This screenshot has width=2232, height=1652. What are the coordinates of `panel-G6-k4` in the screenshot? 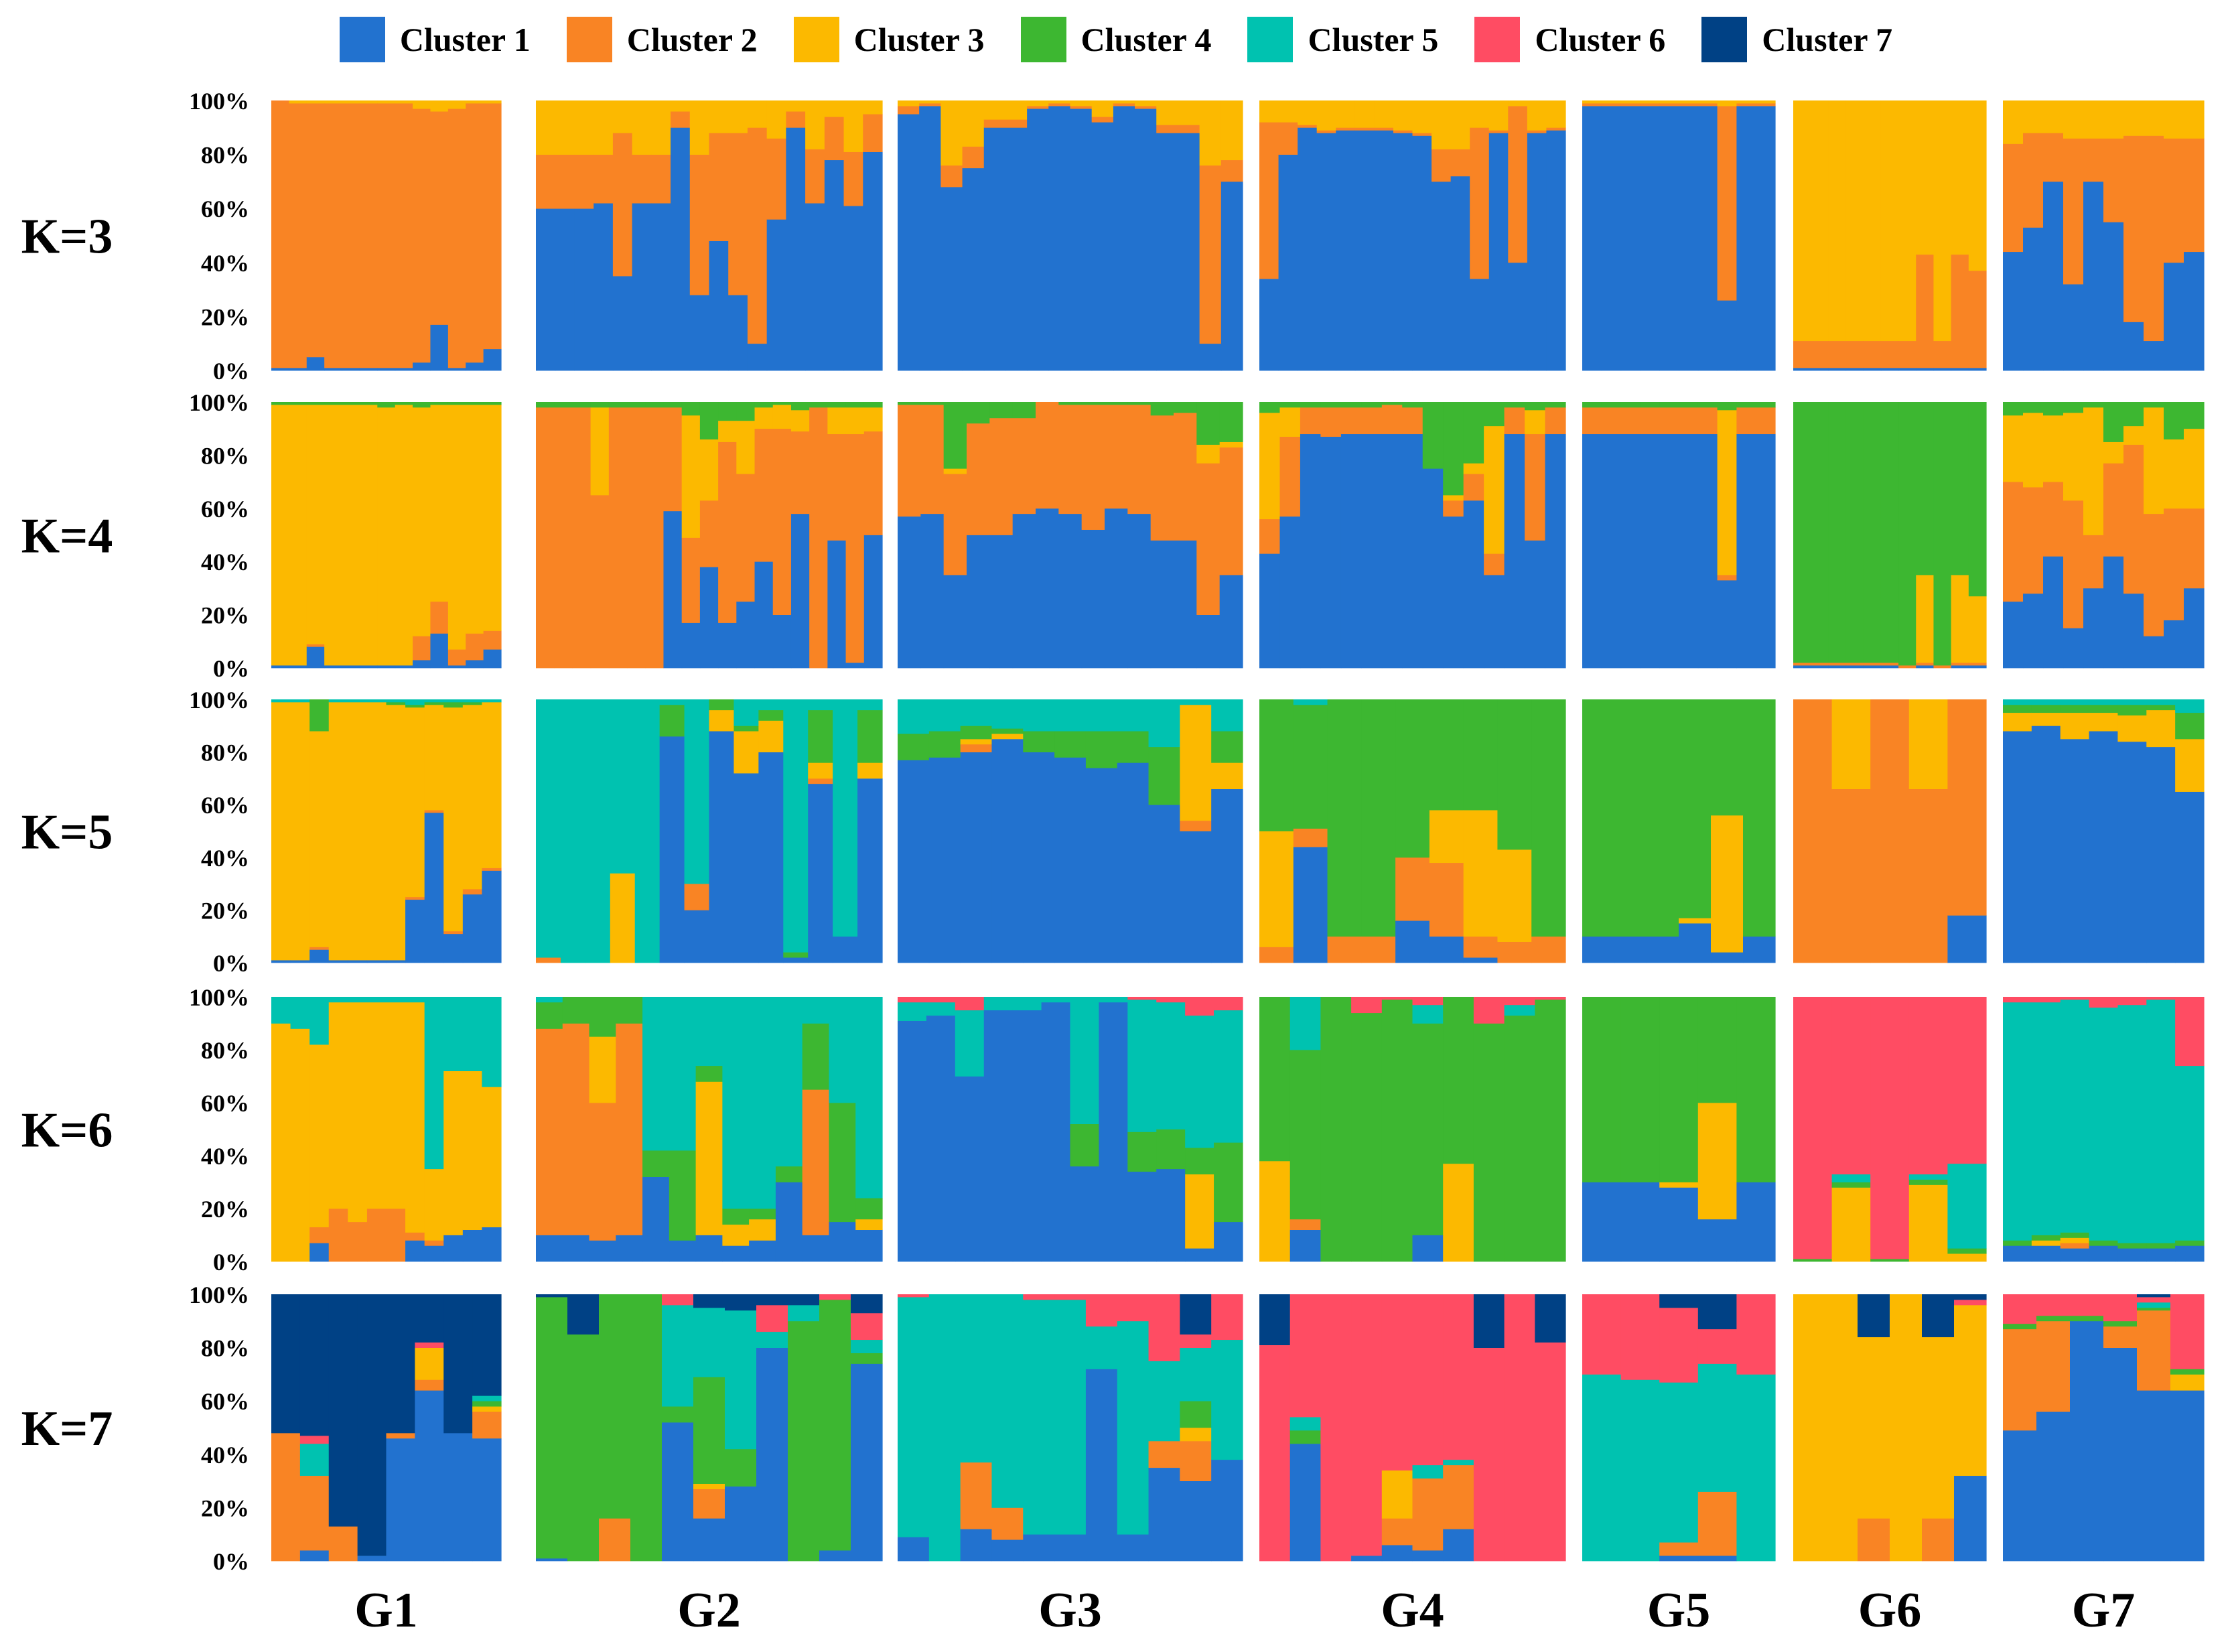 It's located at (1890, 535).